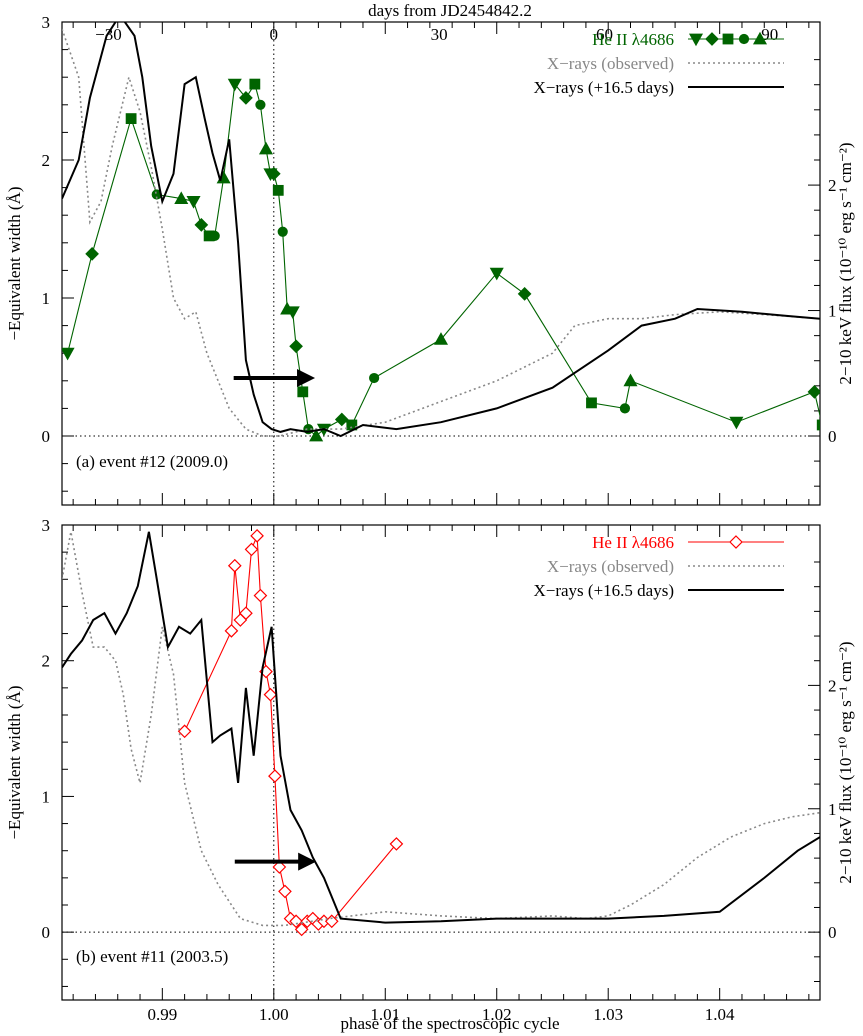 The width and height of the screenshot is (863, 1036). What do you see at coordinates (720, 1014) in the screenshot?
I see `x-tick-label: 1.04` at bounding box center [720, 1014].